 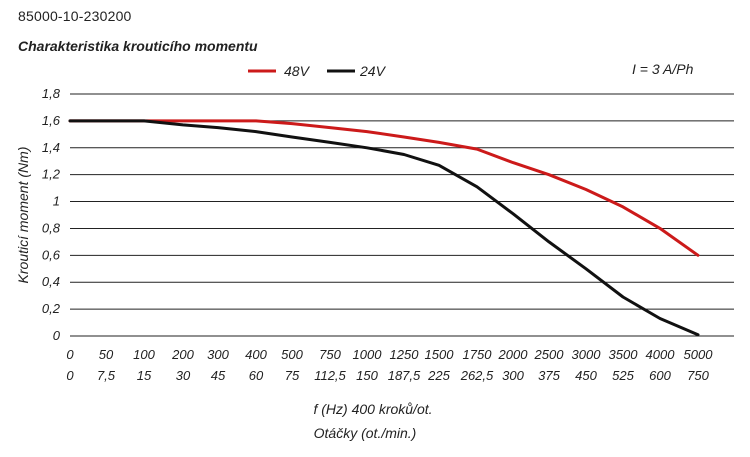 What do you see at coordinates (138, 46) in the screenshot?
I see `chart-title: Charakteristika krouticího momentu` at bounding box center [138, 46].